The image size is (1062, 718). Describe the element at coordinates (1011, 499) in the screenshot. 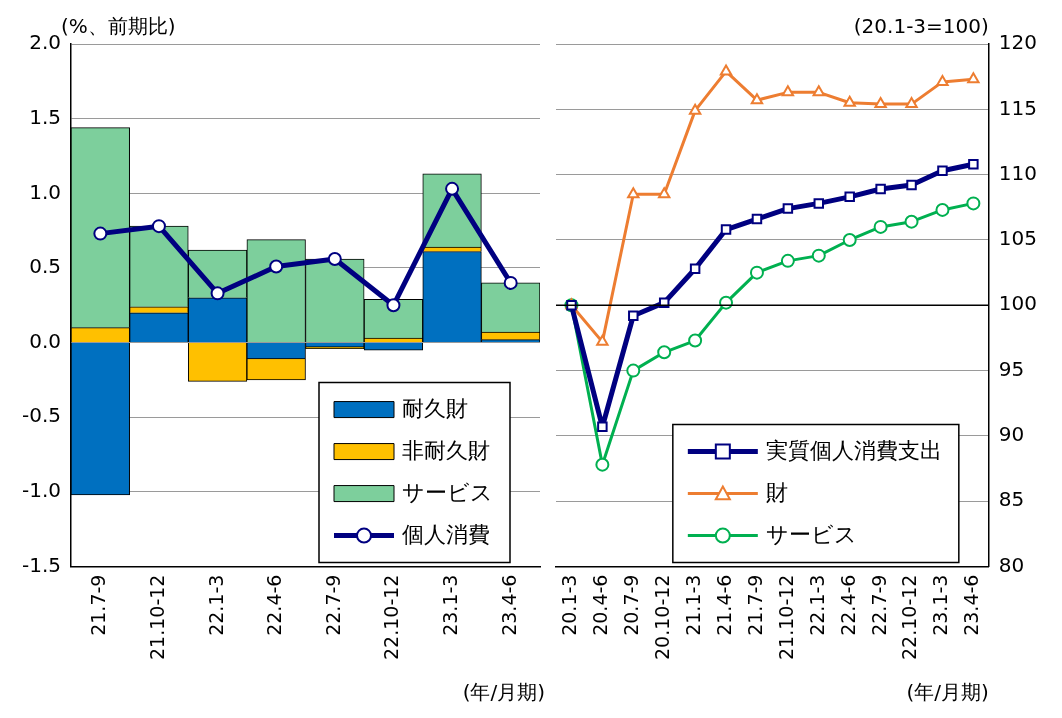

I see `y-tick-label: 85` at that location.